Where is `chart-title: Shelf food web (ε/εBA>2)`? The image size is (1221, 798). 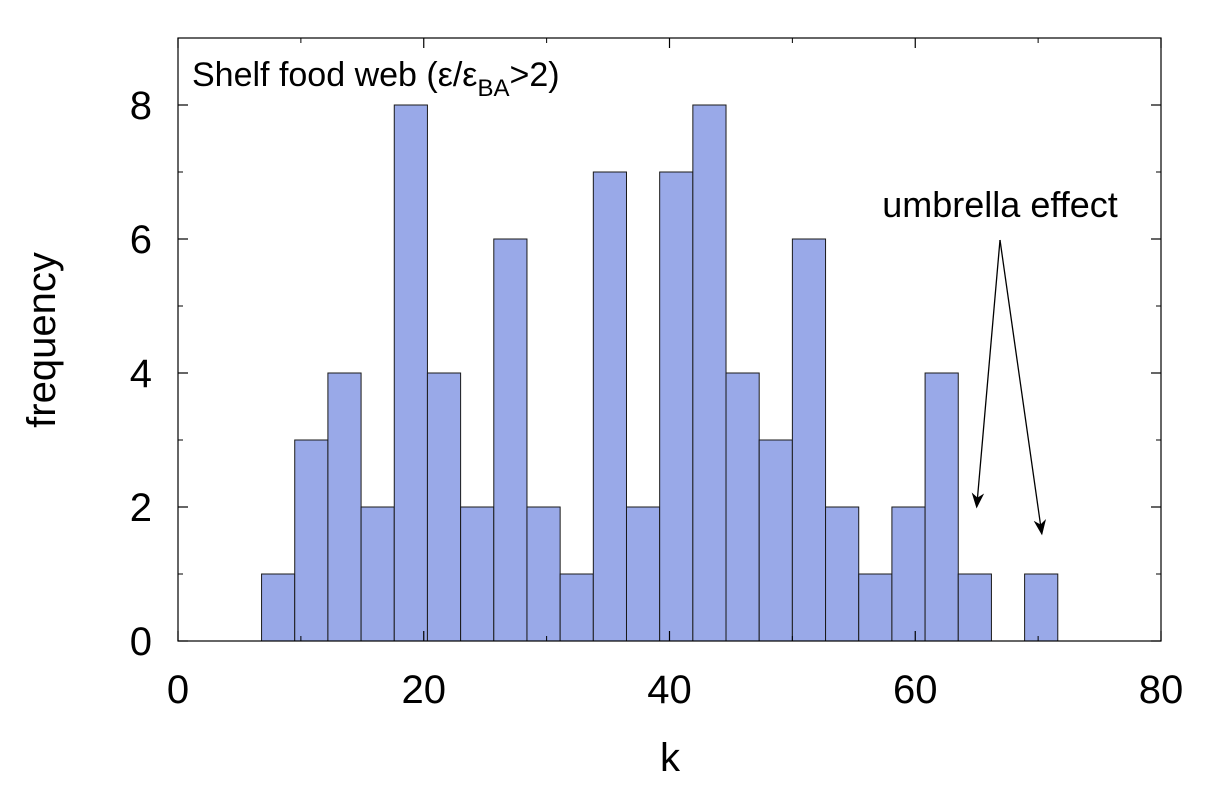 chart-title: Shelf food web (ε/εBA>2) is located at coordinates (376, 79).